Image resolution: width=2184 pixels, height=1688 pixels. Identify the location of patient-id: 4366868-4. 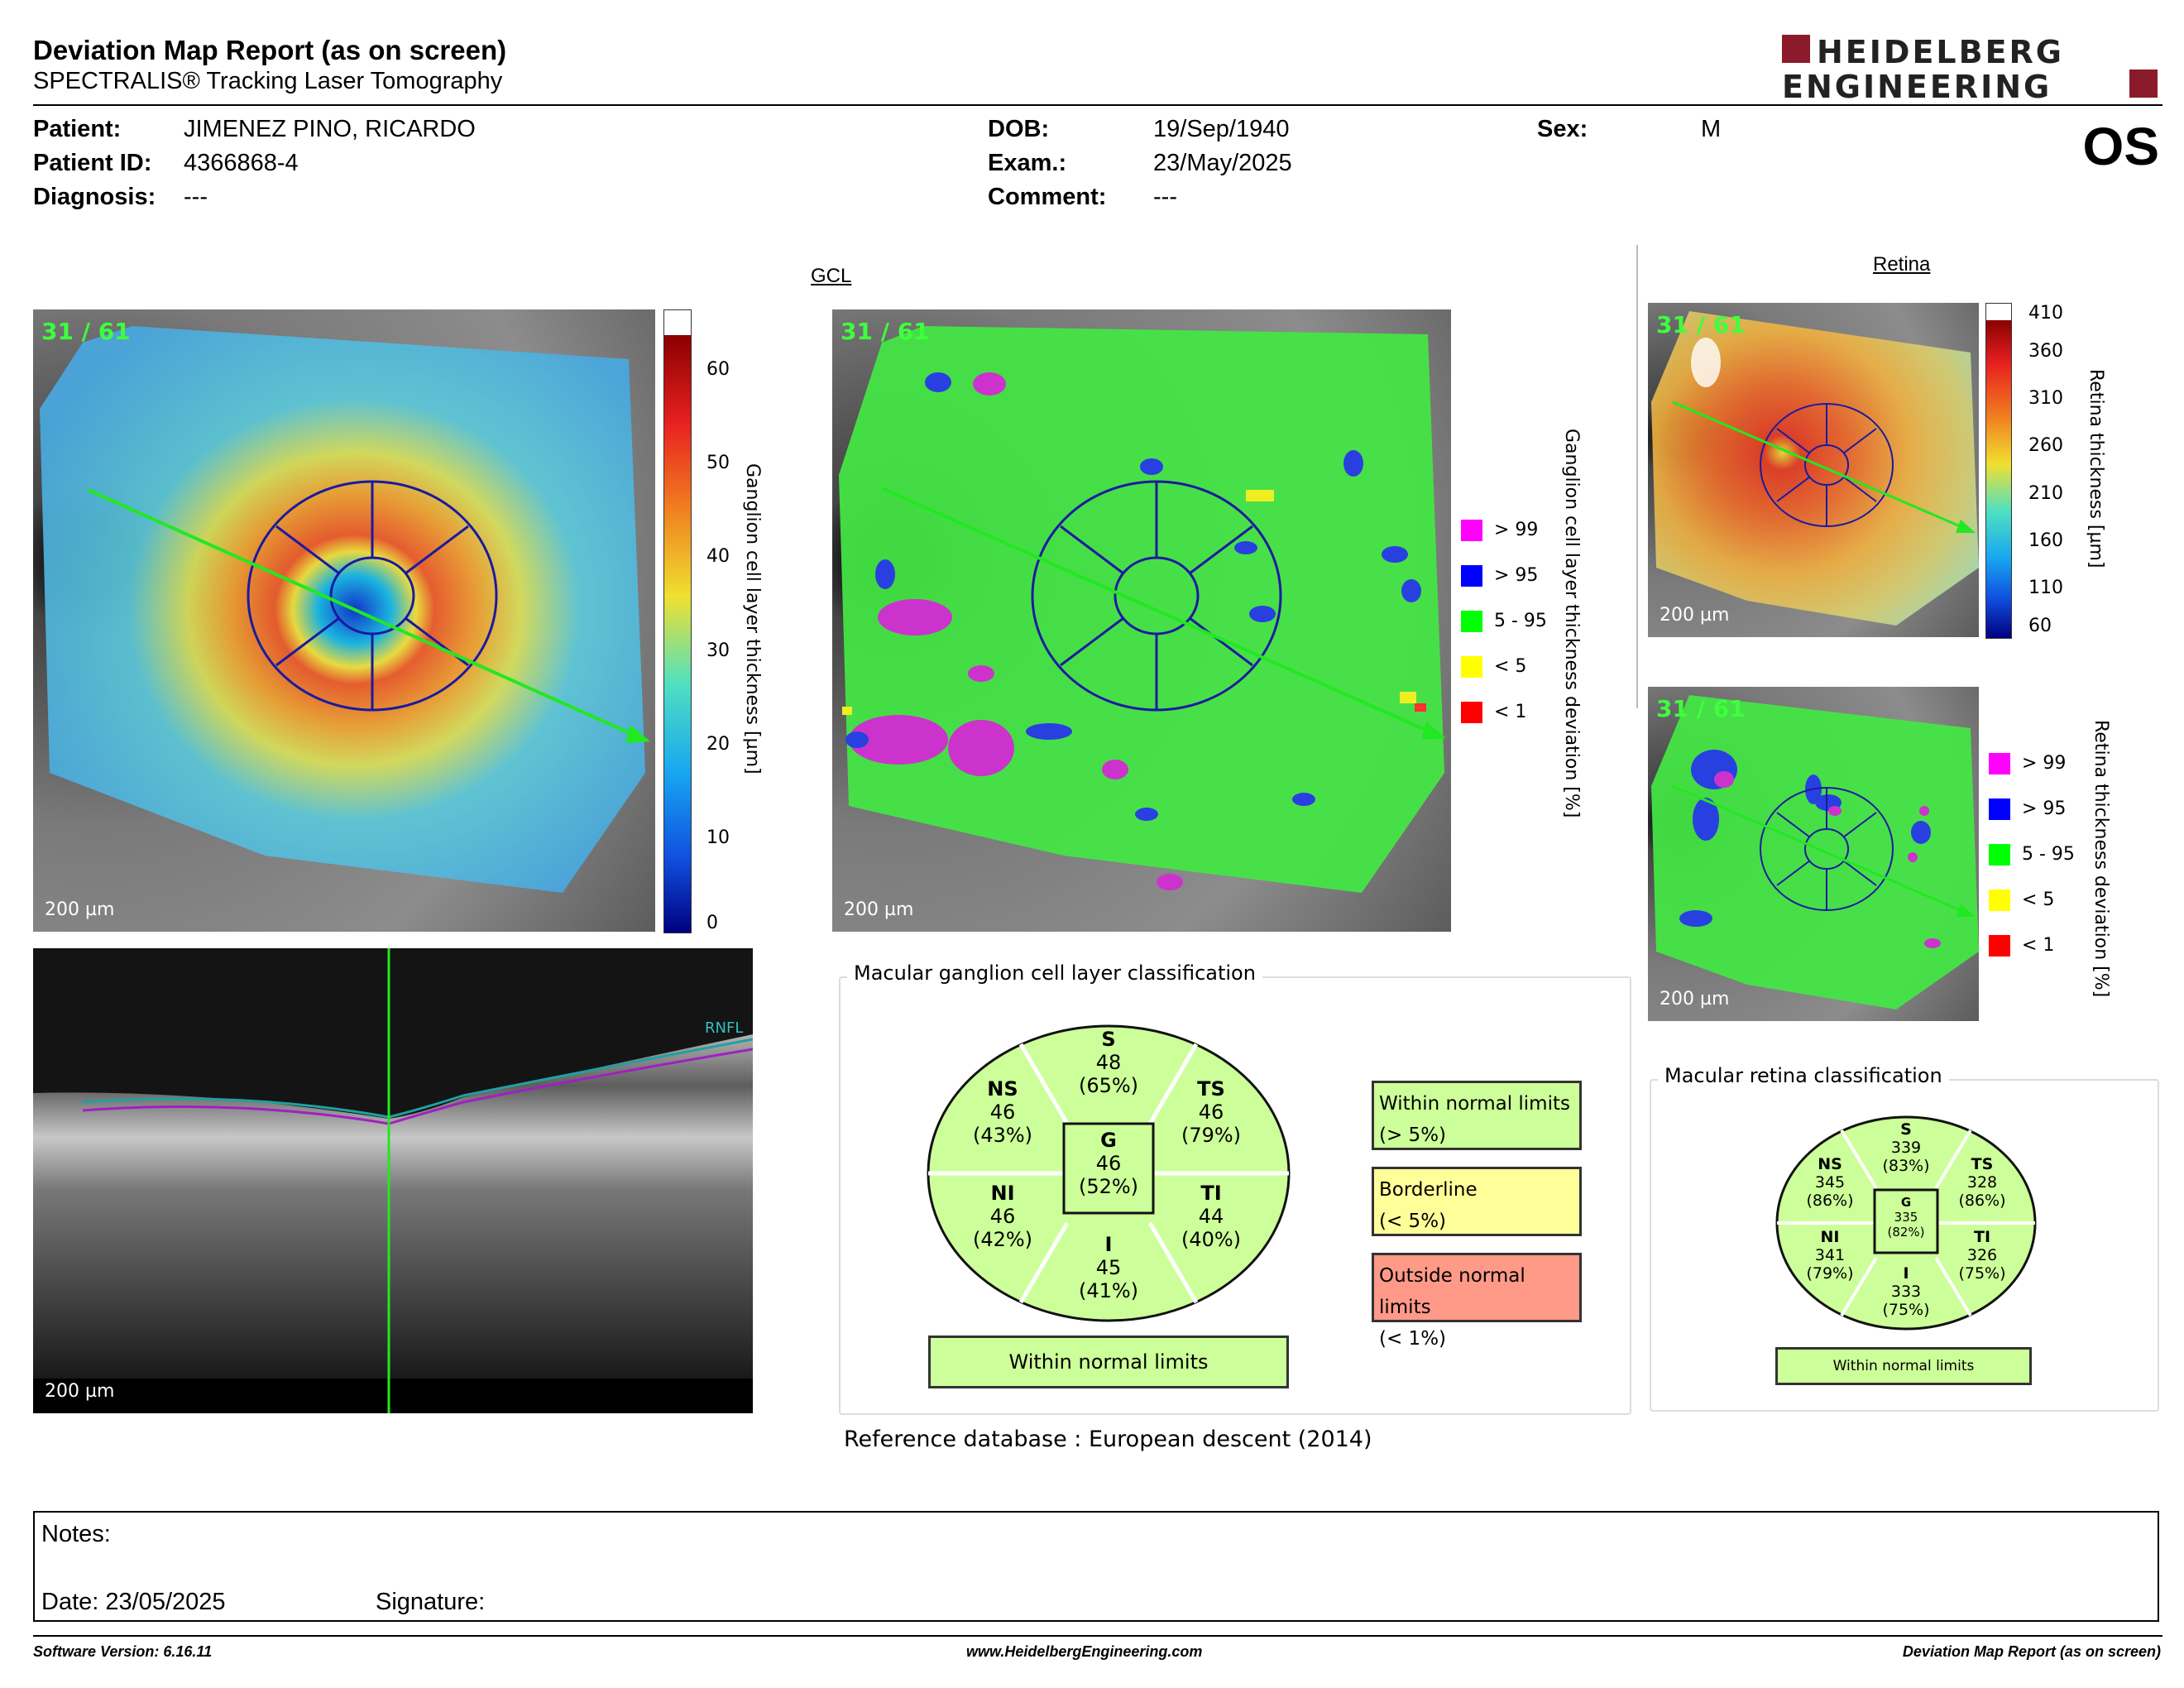
(241, 163).